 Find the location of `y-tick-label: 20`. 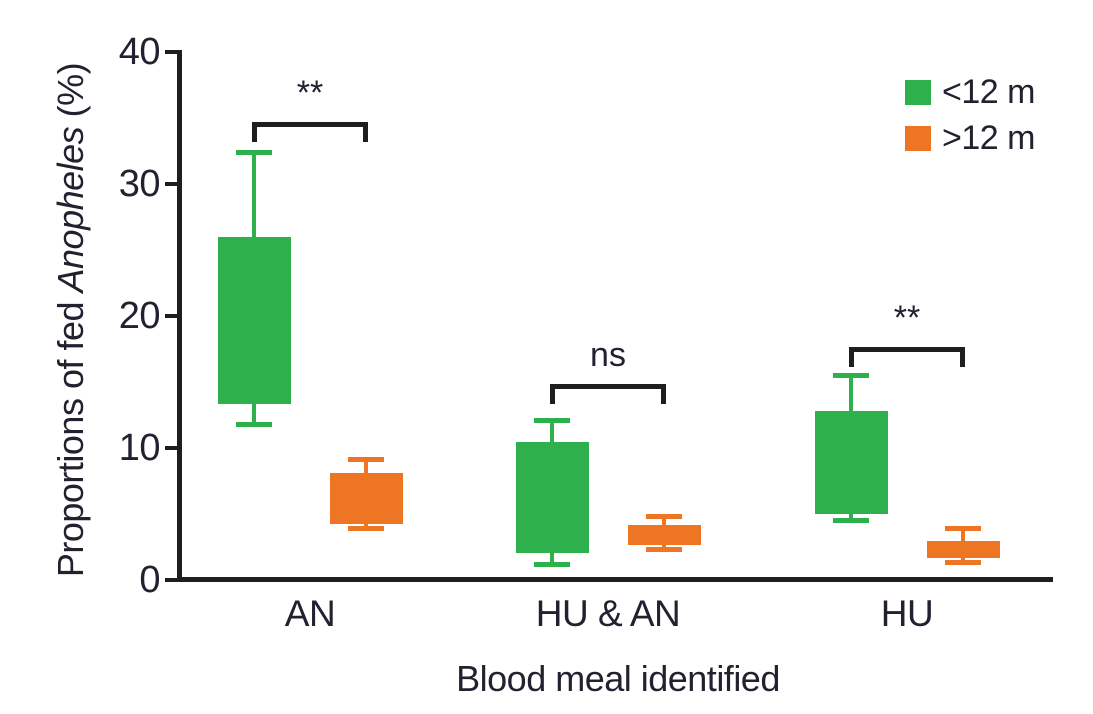

y-tick-label: 20 is located at coordinates (139, 315).